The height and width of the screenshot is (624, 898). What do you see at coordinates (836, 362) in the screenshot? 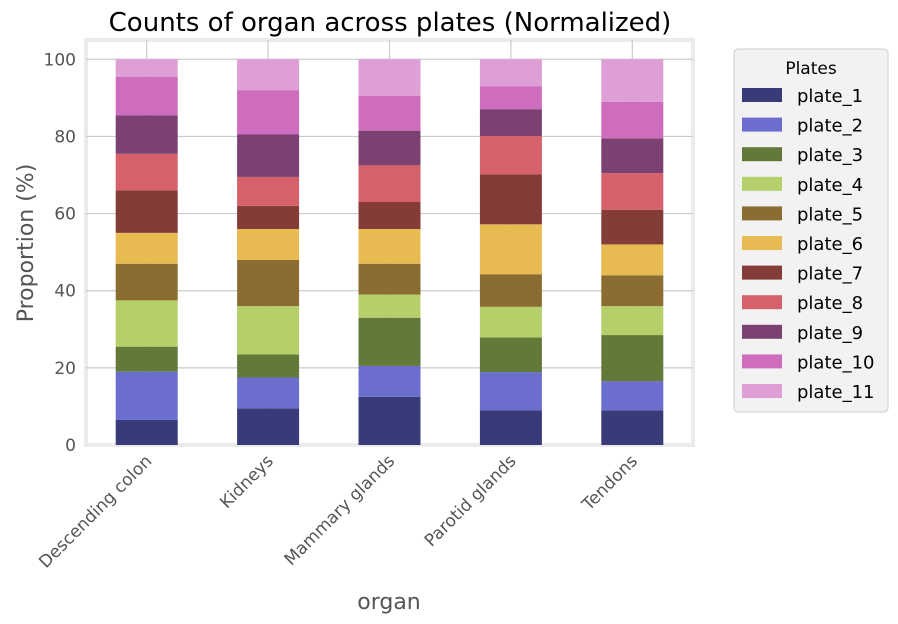
I see `legend-label: plate_10` at bounding box center [836, 362].